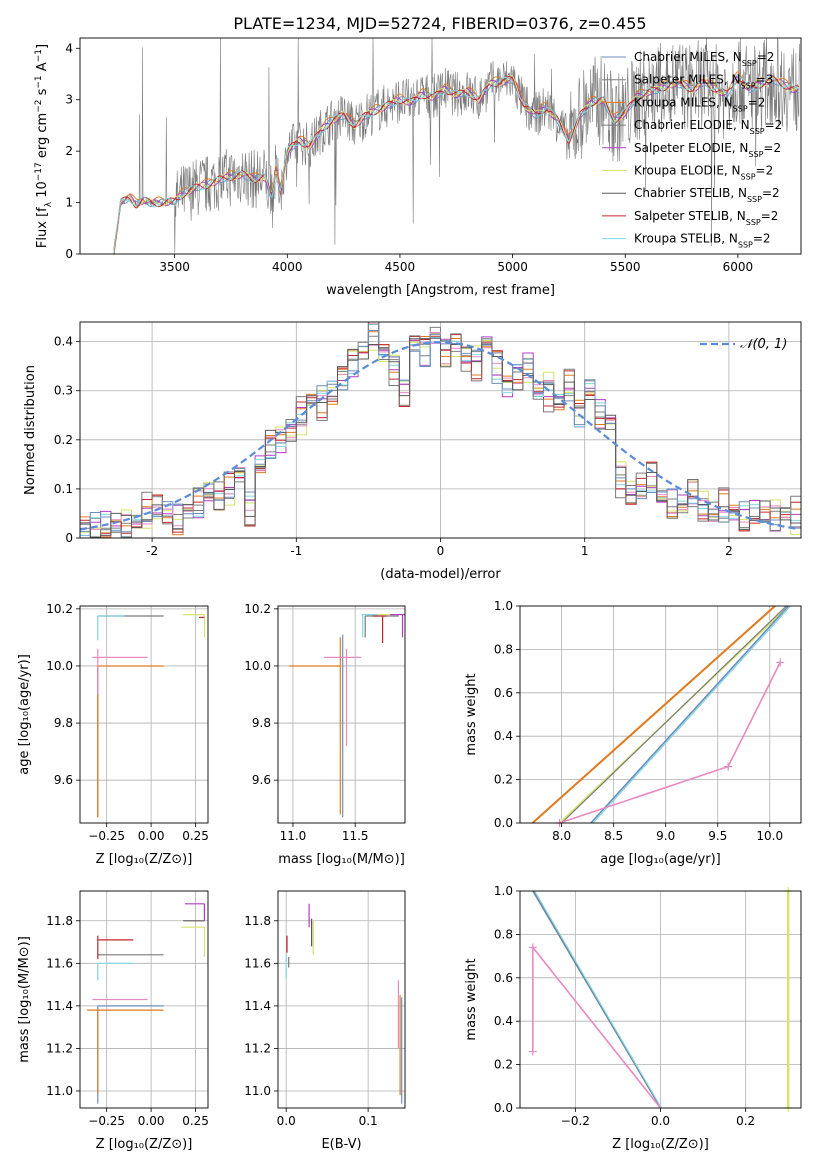  Describe the element at coordinates (69, 151) in the screenshot. I see `y-tick-label: 2` at that location.